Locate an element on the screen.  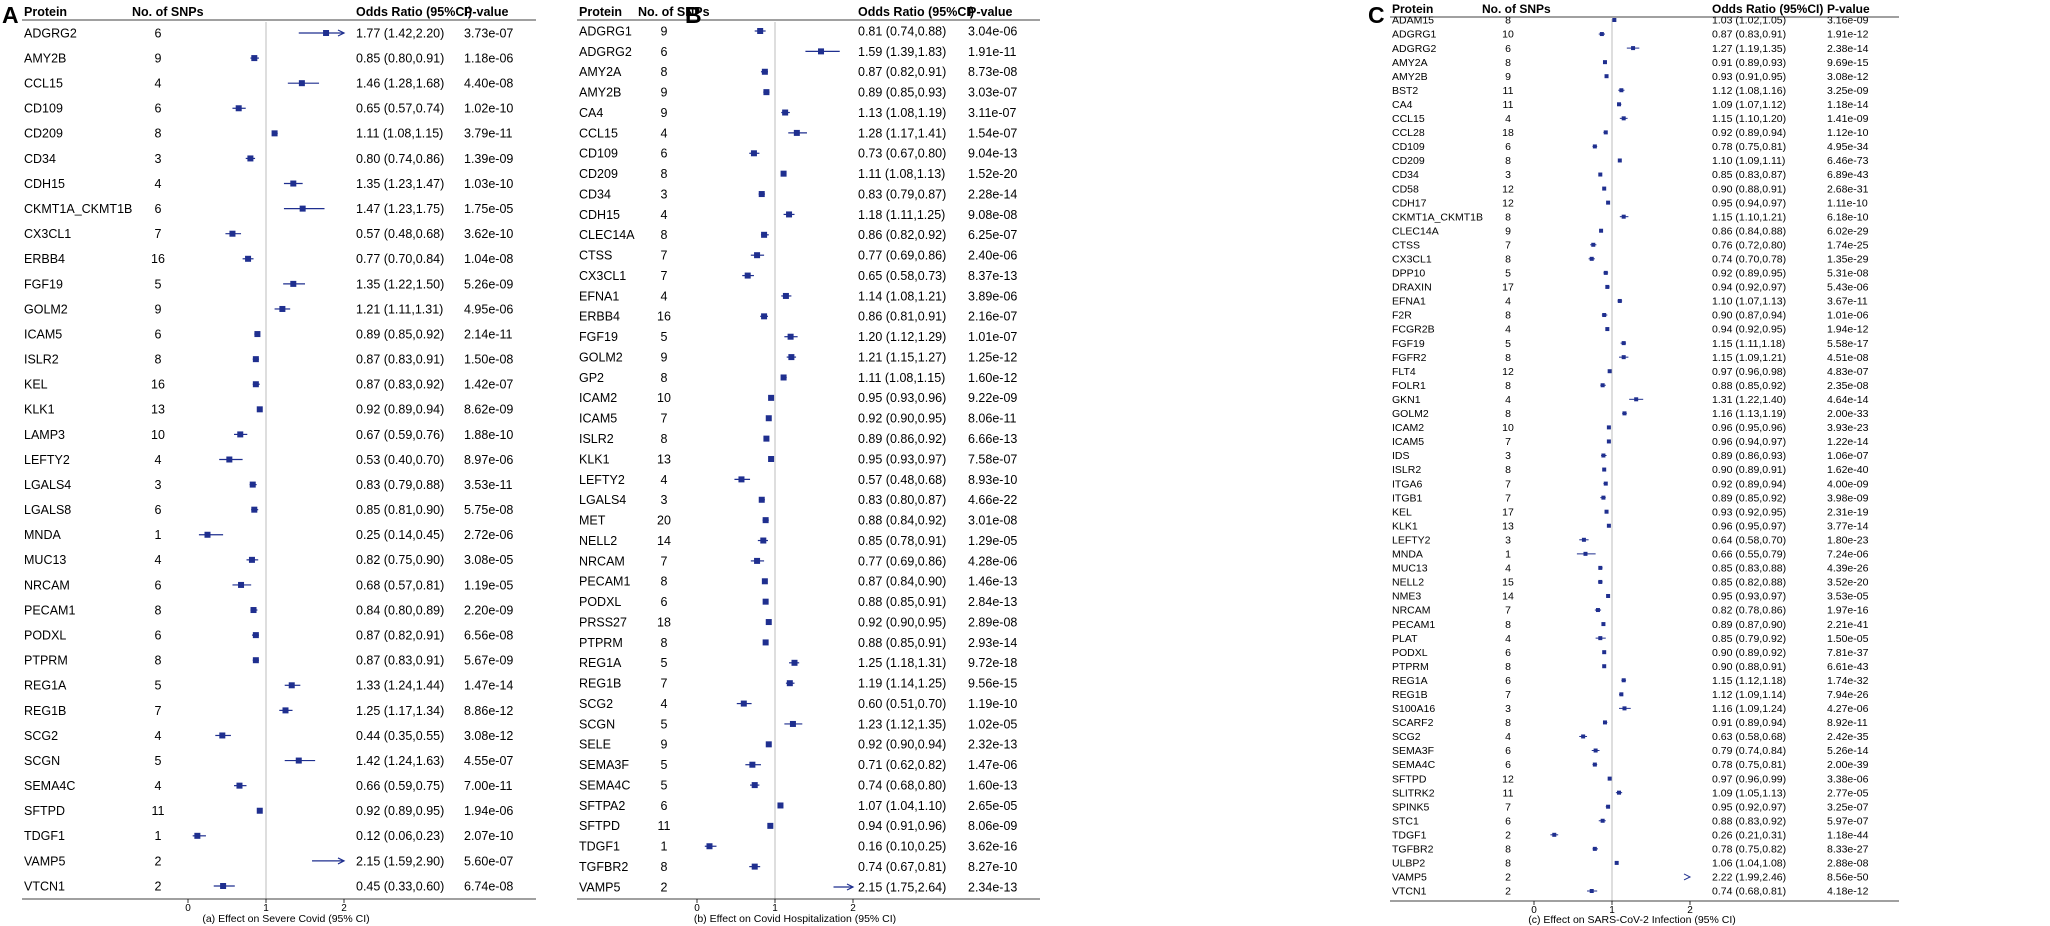
protein-label: IDS is located at coordinates (1401, 456).